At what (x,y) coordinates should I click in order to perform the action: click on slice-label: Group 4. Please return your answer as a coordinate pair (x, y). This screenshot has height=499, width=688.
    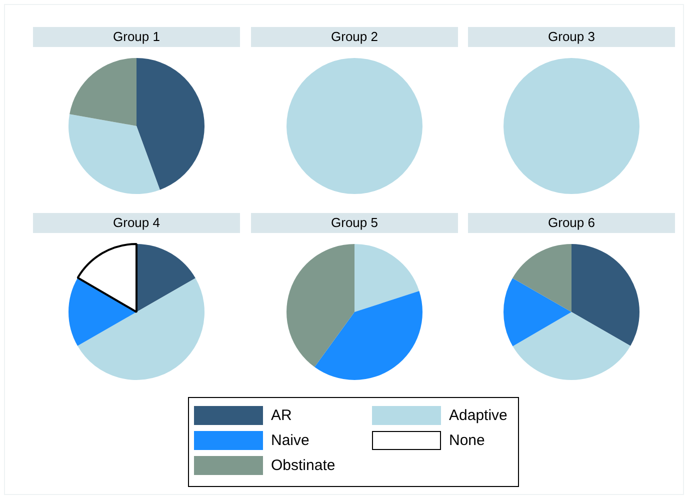
    Looking at the image, I should click on (136, 223).